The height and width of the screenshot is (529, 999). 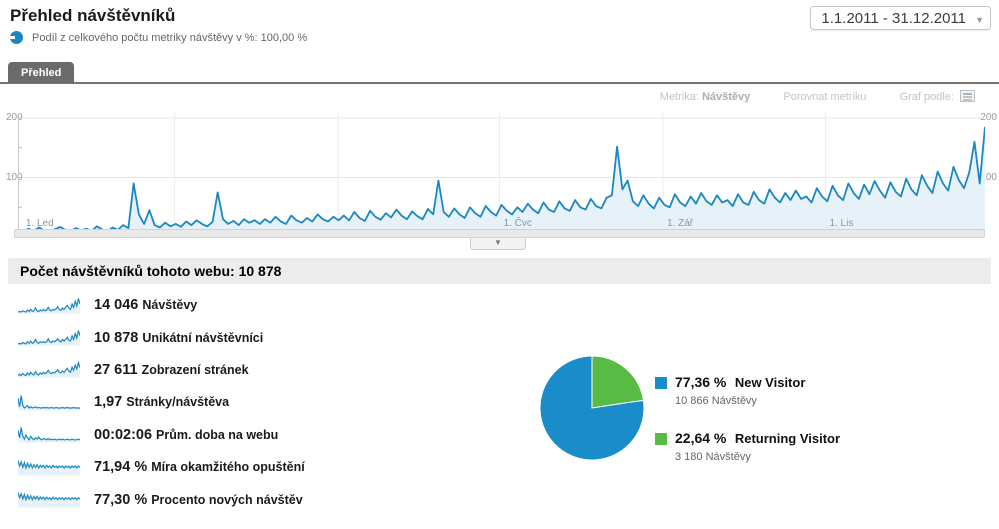 I want to click on returning-visitor-label: Returning Visitor, so click(x=787, y=438).